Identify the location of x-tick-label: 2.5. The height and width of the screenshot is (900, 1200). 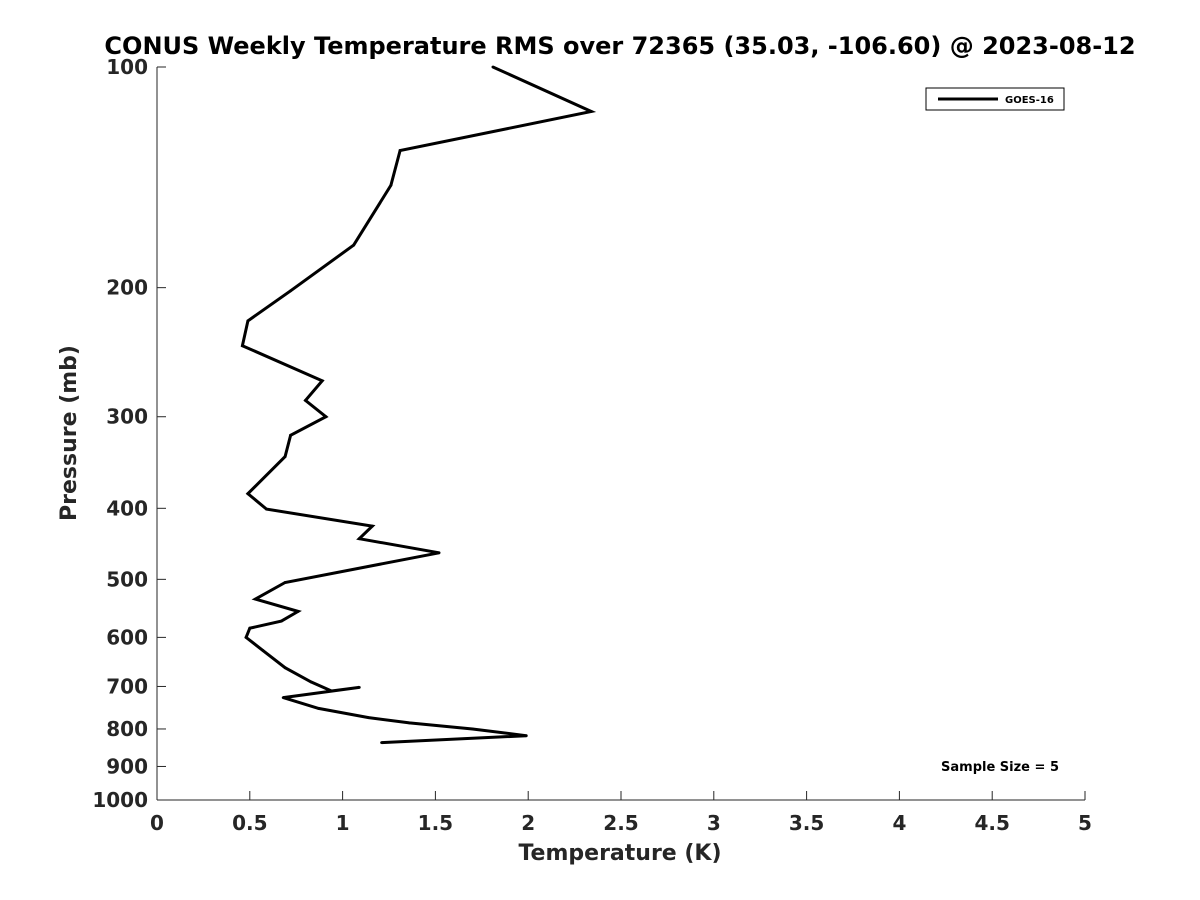
(620, 823).